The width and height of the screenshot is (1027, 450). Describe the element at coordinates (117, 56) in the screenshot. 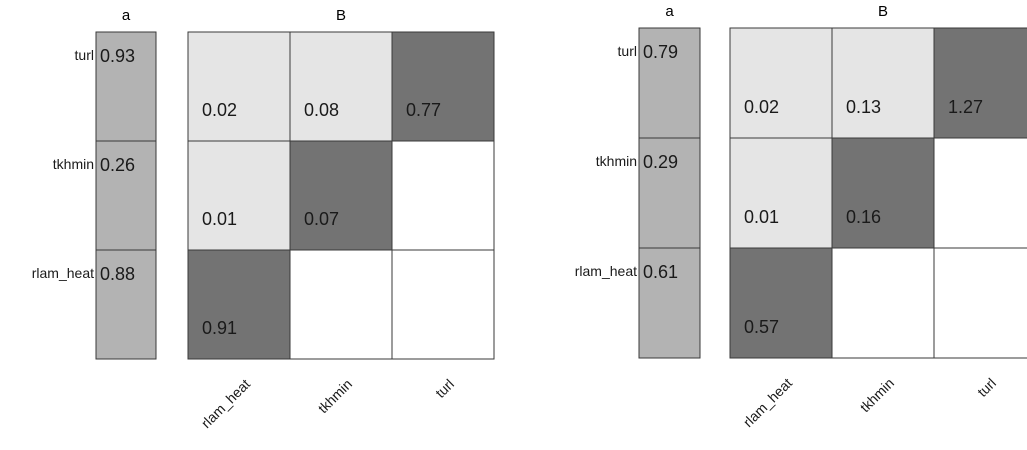

I see `a-cell-value: 0.93` at that location.